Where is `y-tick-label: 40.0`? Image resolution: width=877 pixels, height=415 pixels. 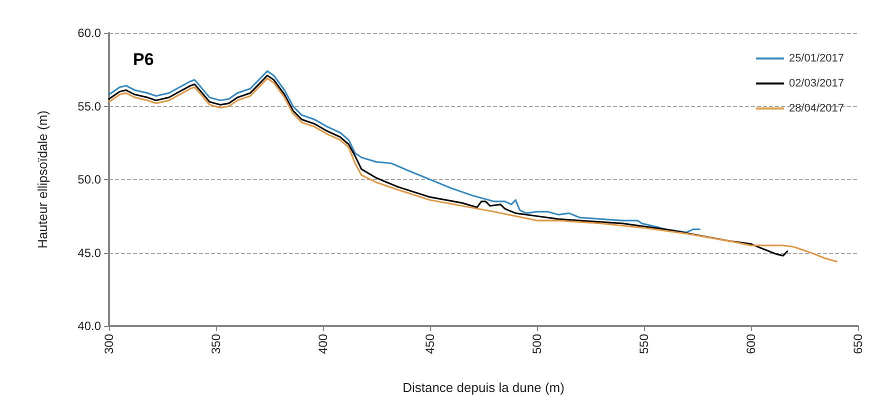 y-tick-label: 40.0 is located at coordinates (90, 326).